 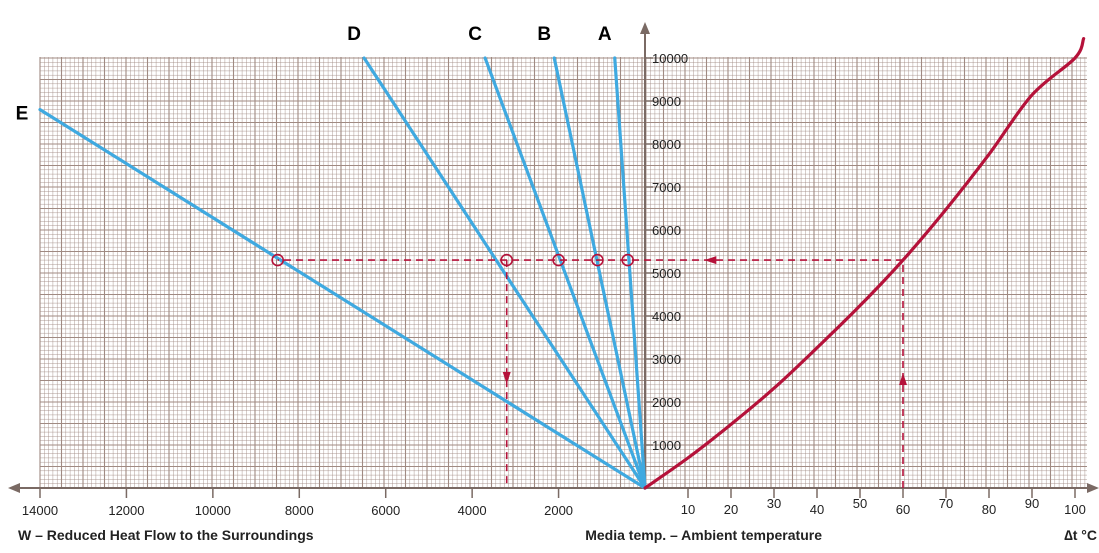 I want to click on left-axis-tick-label: 2000, so click(x=558, y=510).